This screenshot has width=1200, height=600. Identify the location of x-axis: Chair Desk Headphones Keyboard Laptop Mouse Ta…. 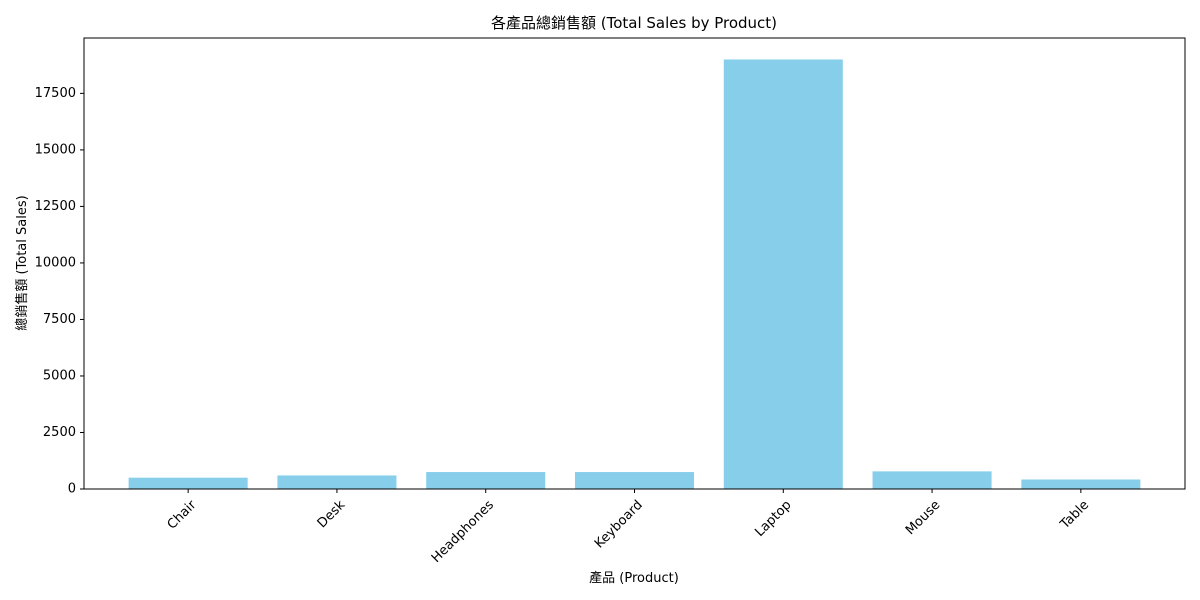
(628, 527).